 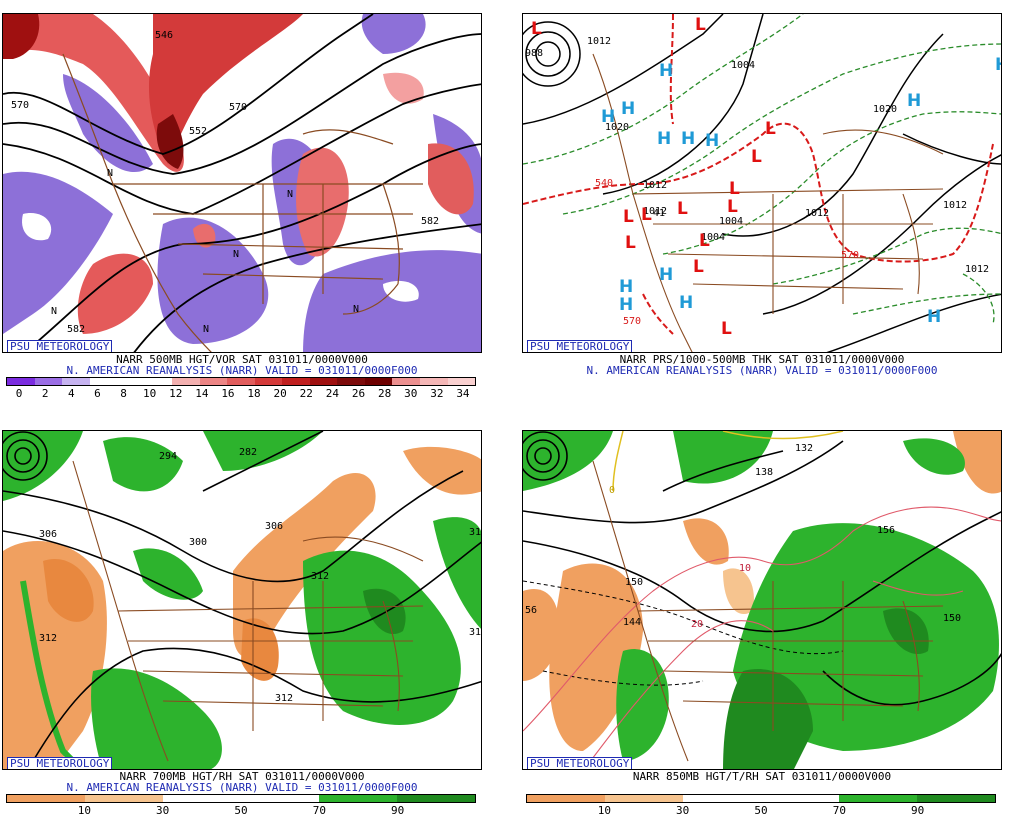 What do you see at coordinates (71, 393) in the screenshot?
I see `colorbar-tick-label: 4` at bounding box center [71, 393].